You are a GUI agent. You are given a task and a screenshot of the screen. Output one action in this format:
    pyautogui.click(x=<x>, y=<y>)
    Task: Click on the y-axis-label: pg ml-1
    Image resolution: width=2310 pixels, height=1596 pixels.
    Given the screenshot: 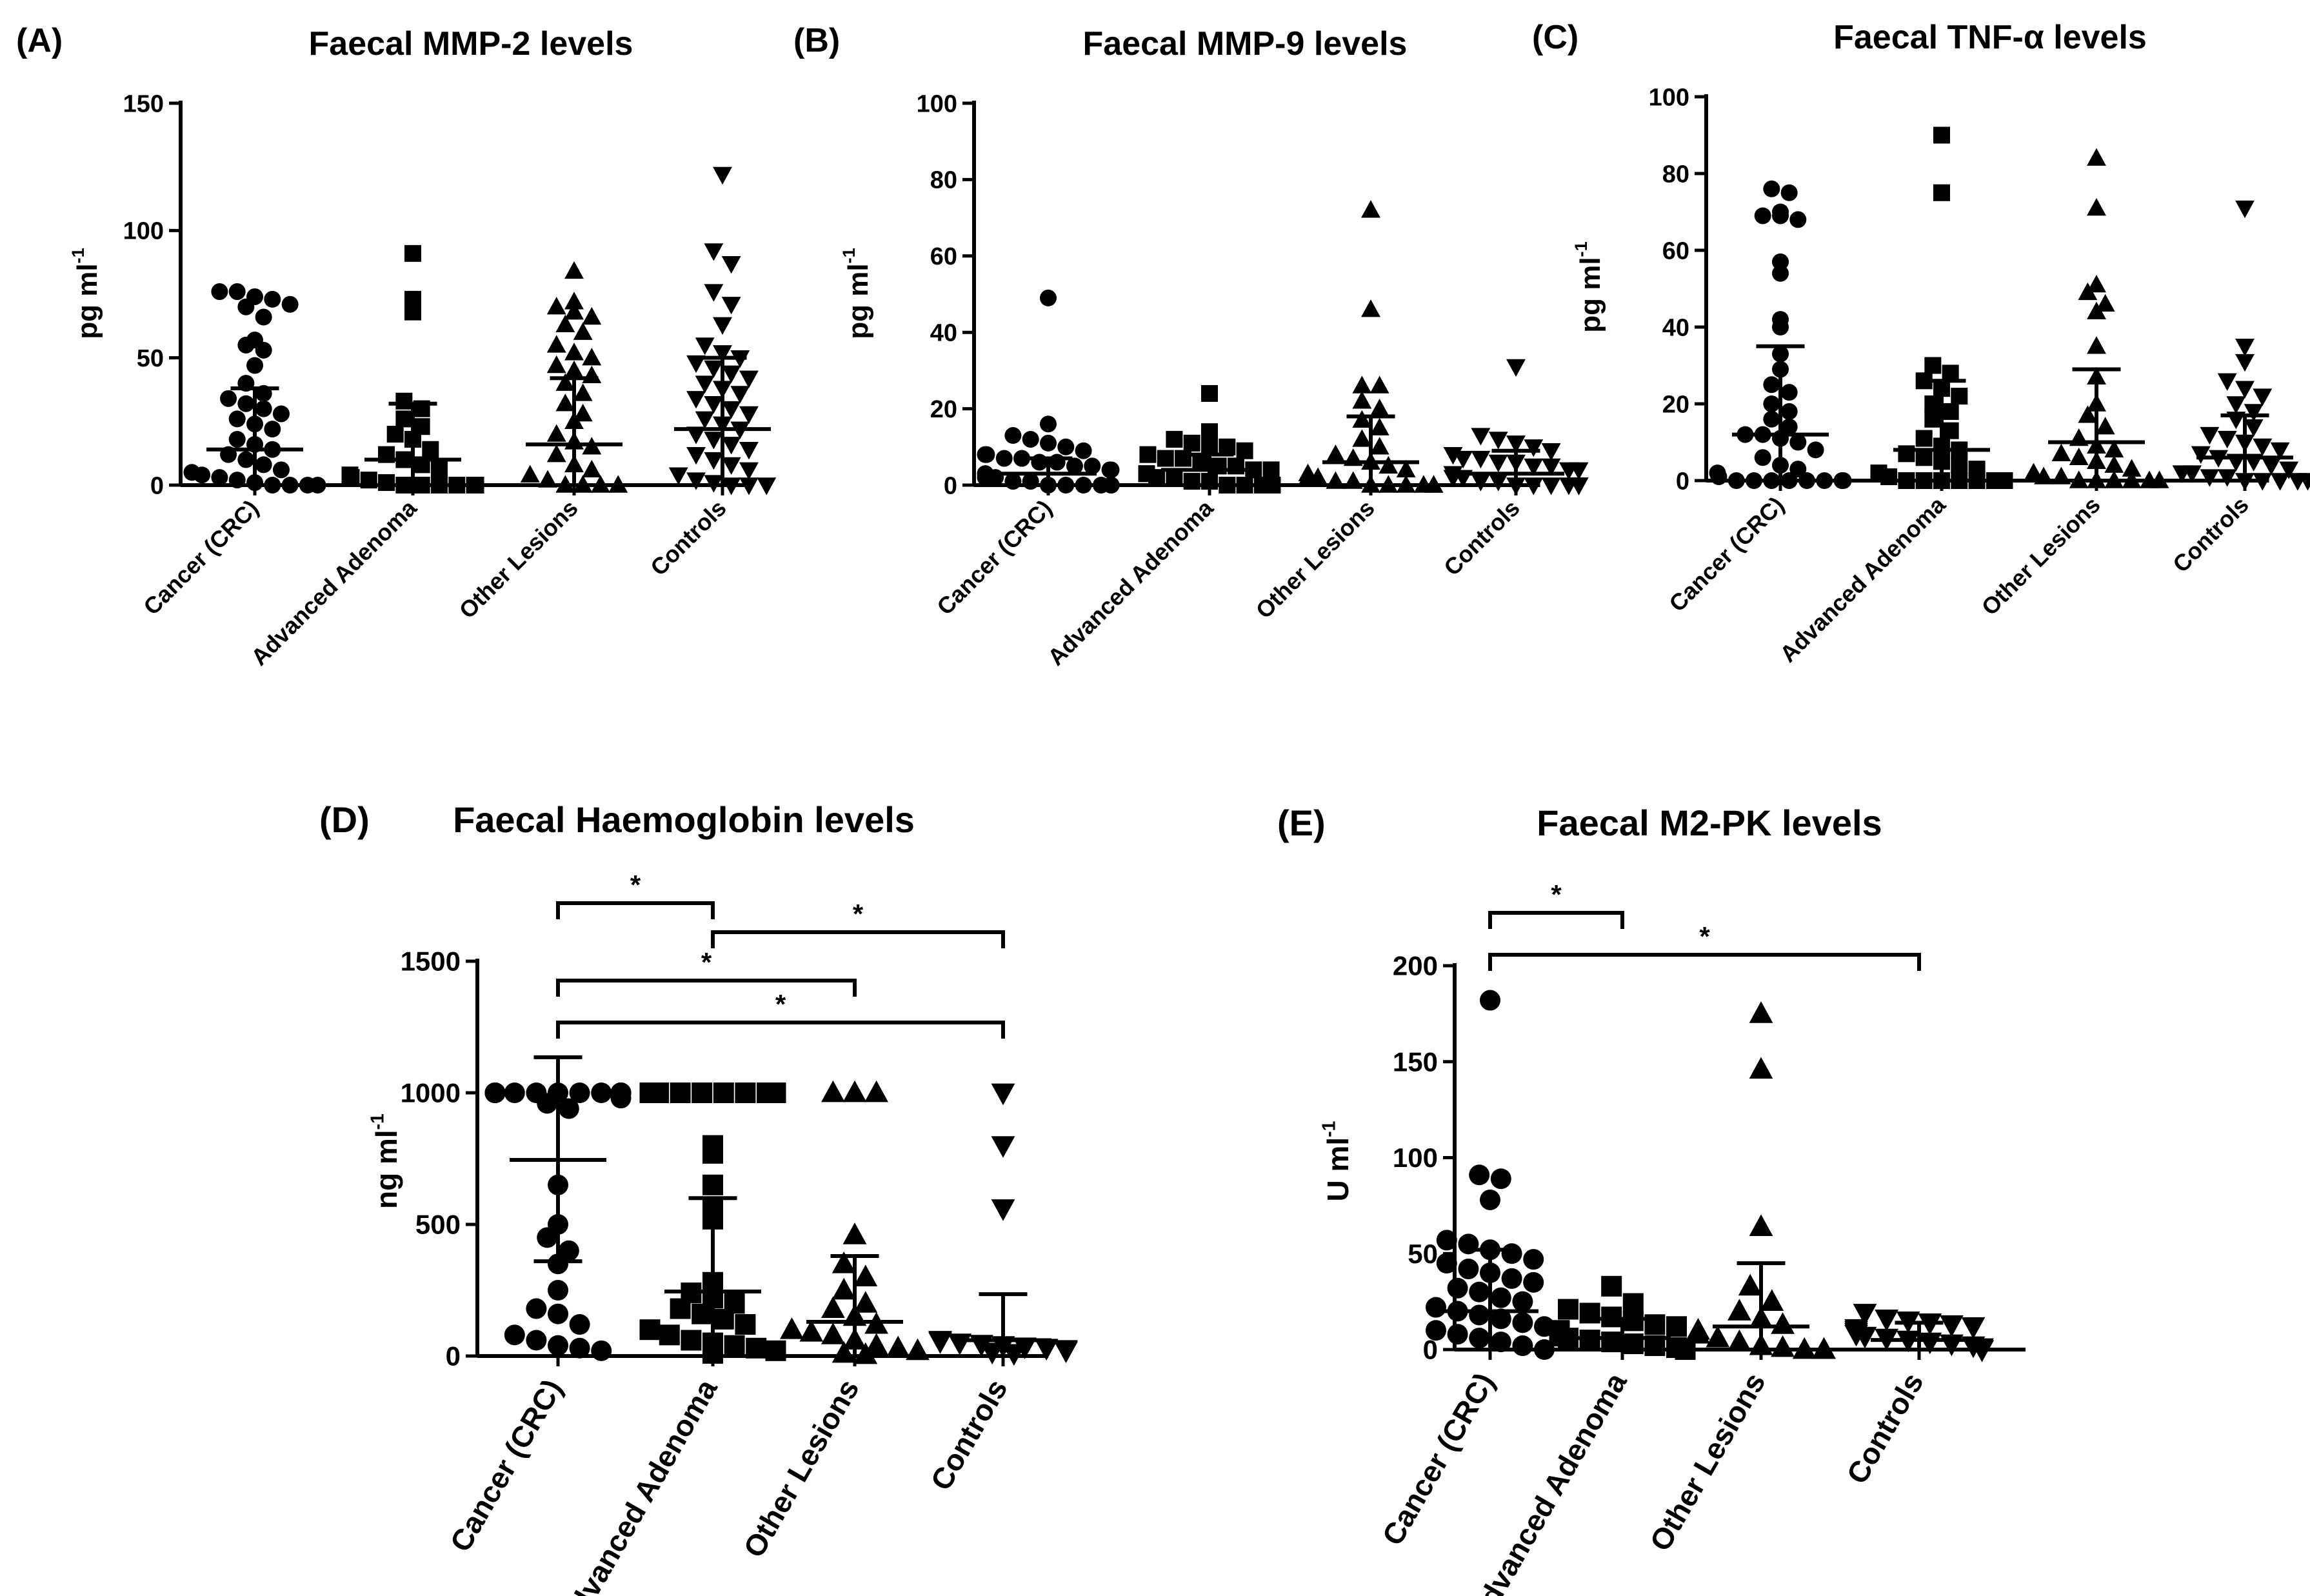 What is the action you would take?
    pyautogui.click(x=86, y=293)
    